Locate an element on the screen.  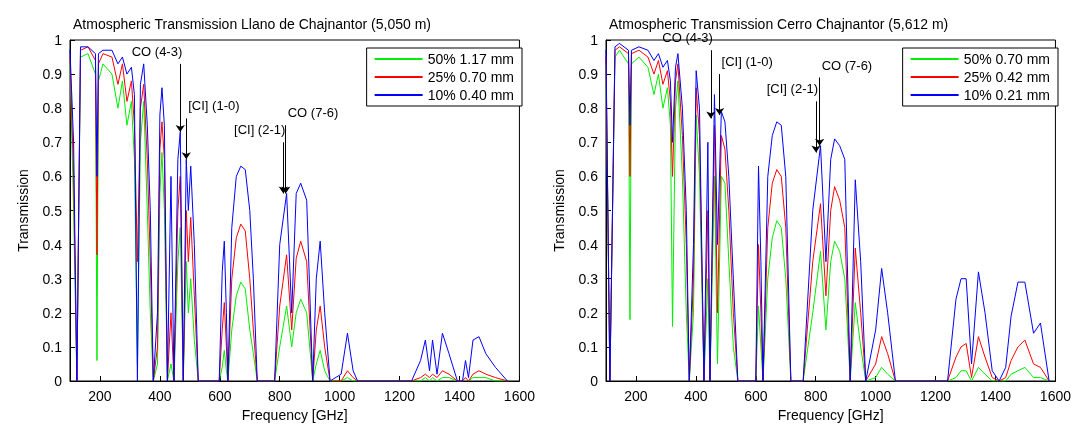
legend-label: 25% 0.70 mm is located at coordinates (470, 77).